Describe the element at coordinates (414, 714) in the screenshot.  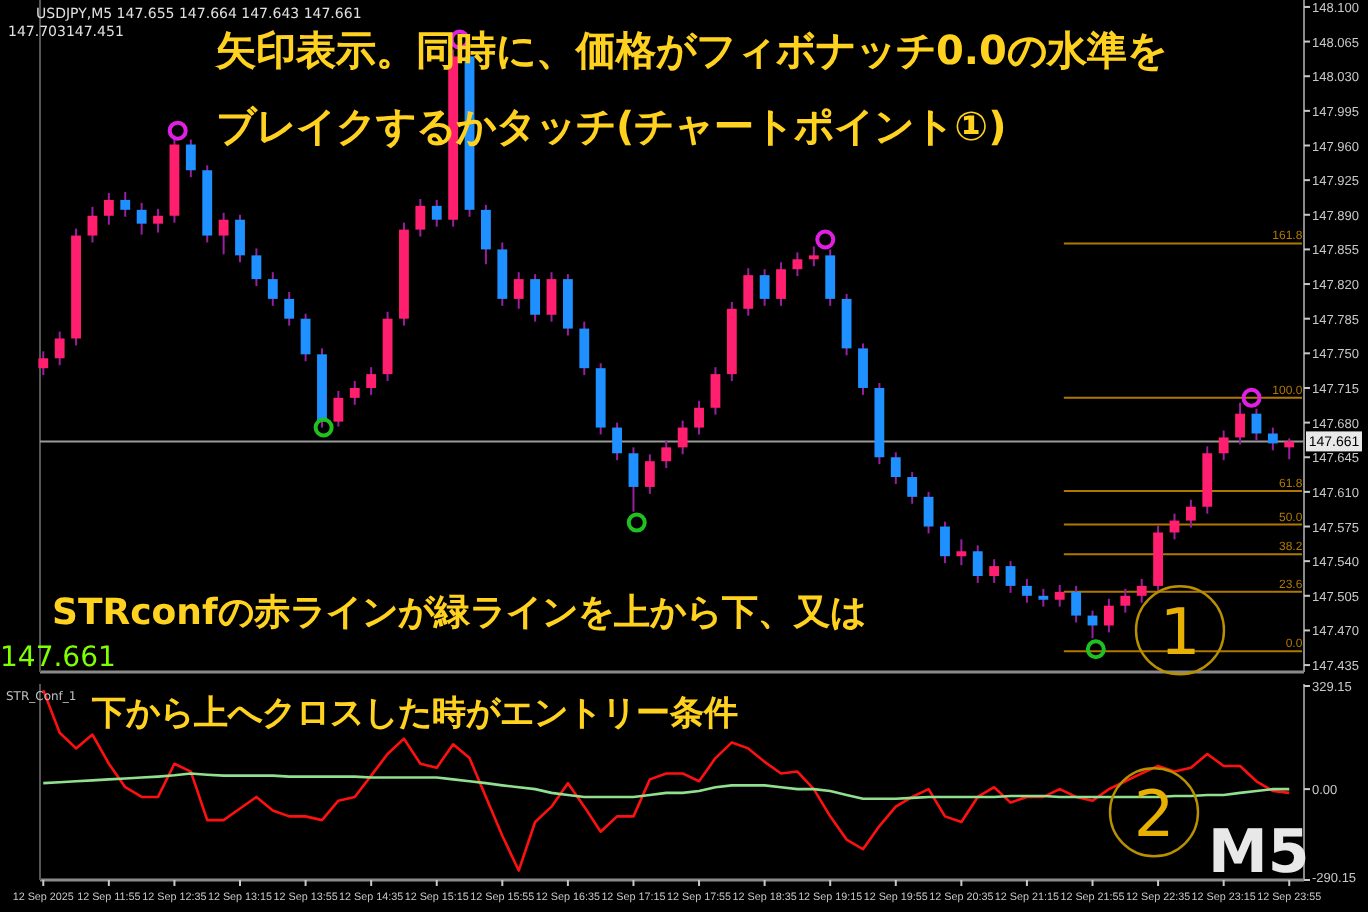
I see `annotation: 下から上へクロスした時がエントリー条件` at that location.